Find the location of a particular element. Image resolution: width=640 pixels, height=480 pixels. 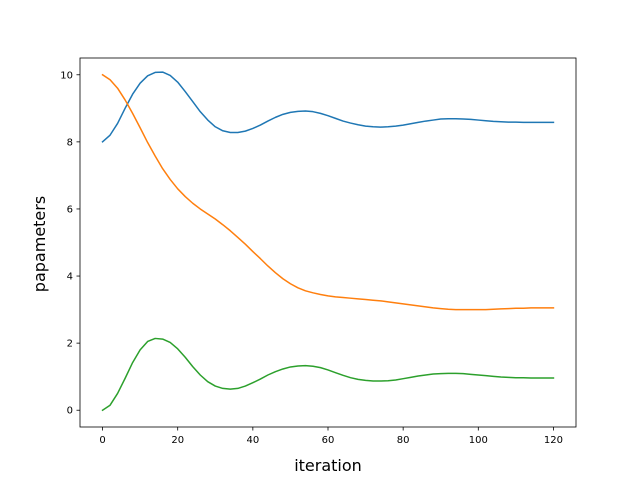

y-tick-label: 0 is located at coordinates (70, 411).